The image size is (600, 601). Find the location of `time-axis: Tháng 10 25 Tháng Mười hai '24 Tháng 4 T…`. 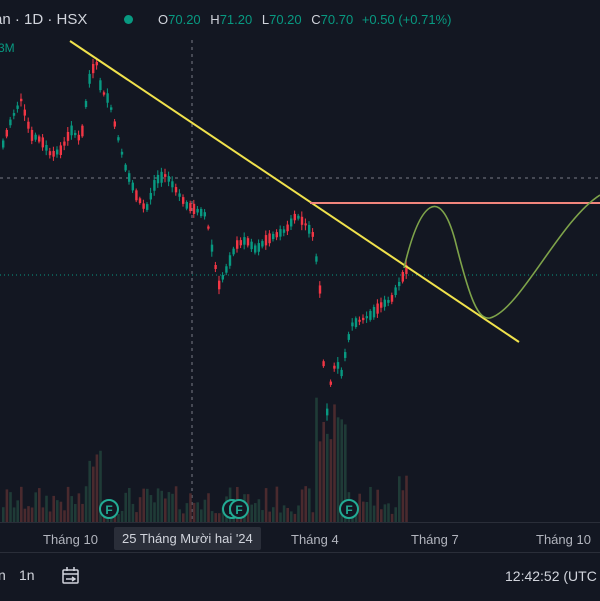

time-axis: Tháng 10 25 Tháng Mười hai '24 Tháng 4 T… is located at coordinates (300, 537).